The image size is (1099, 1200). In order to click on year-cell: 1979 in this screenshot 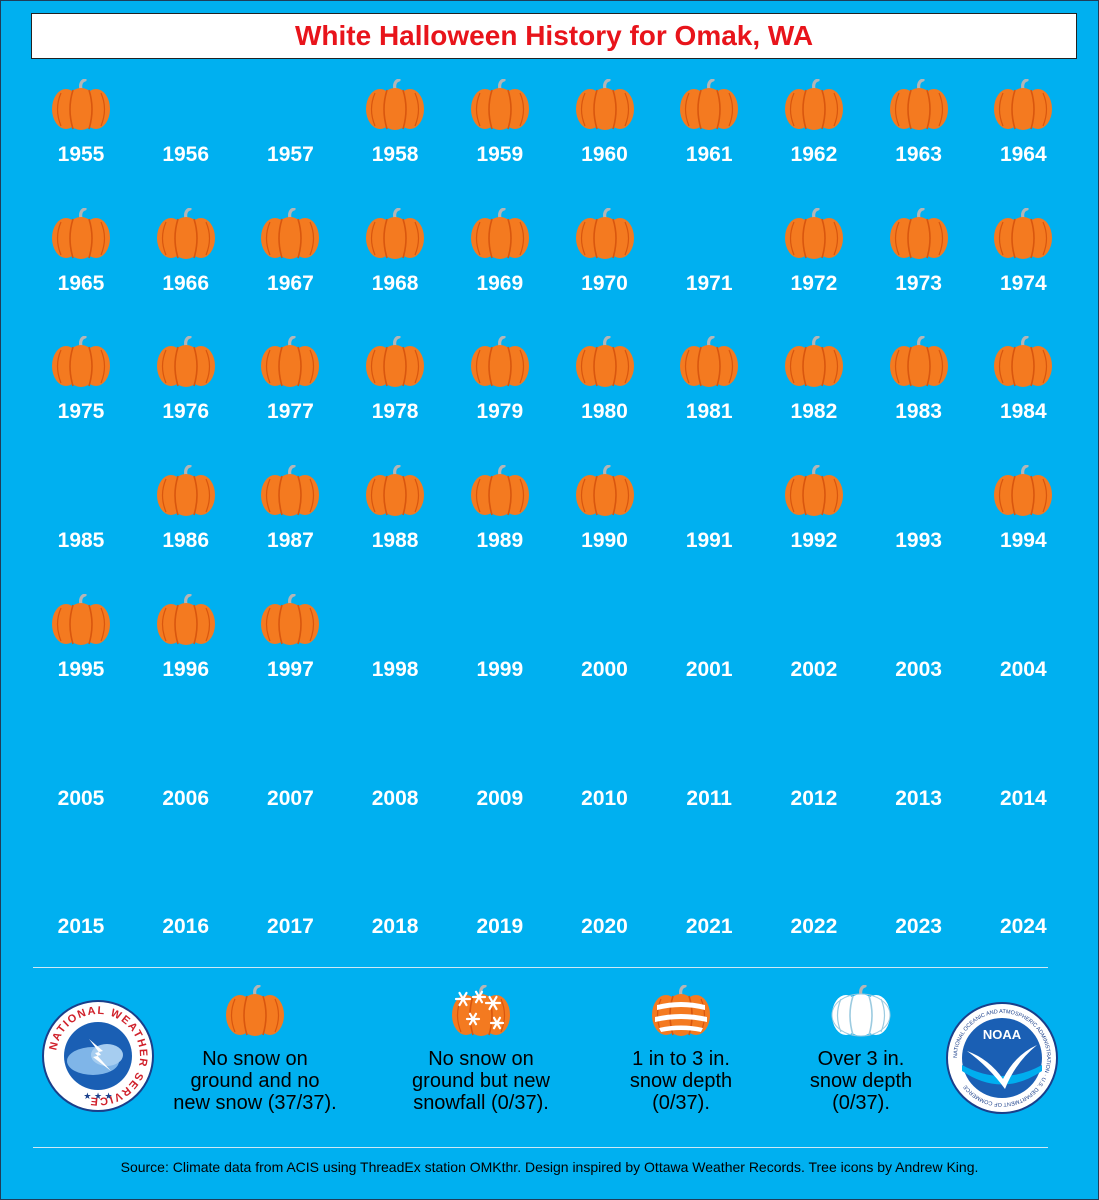, I will do `click(500, 390)`.